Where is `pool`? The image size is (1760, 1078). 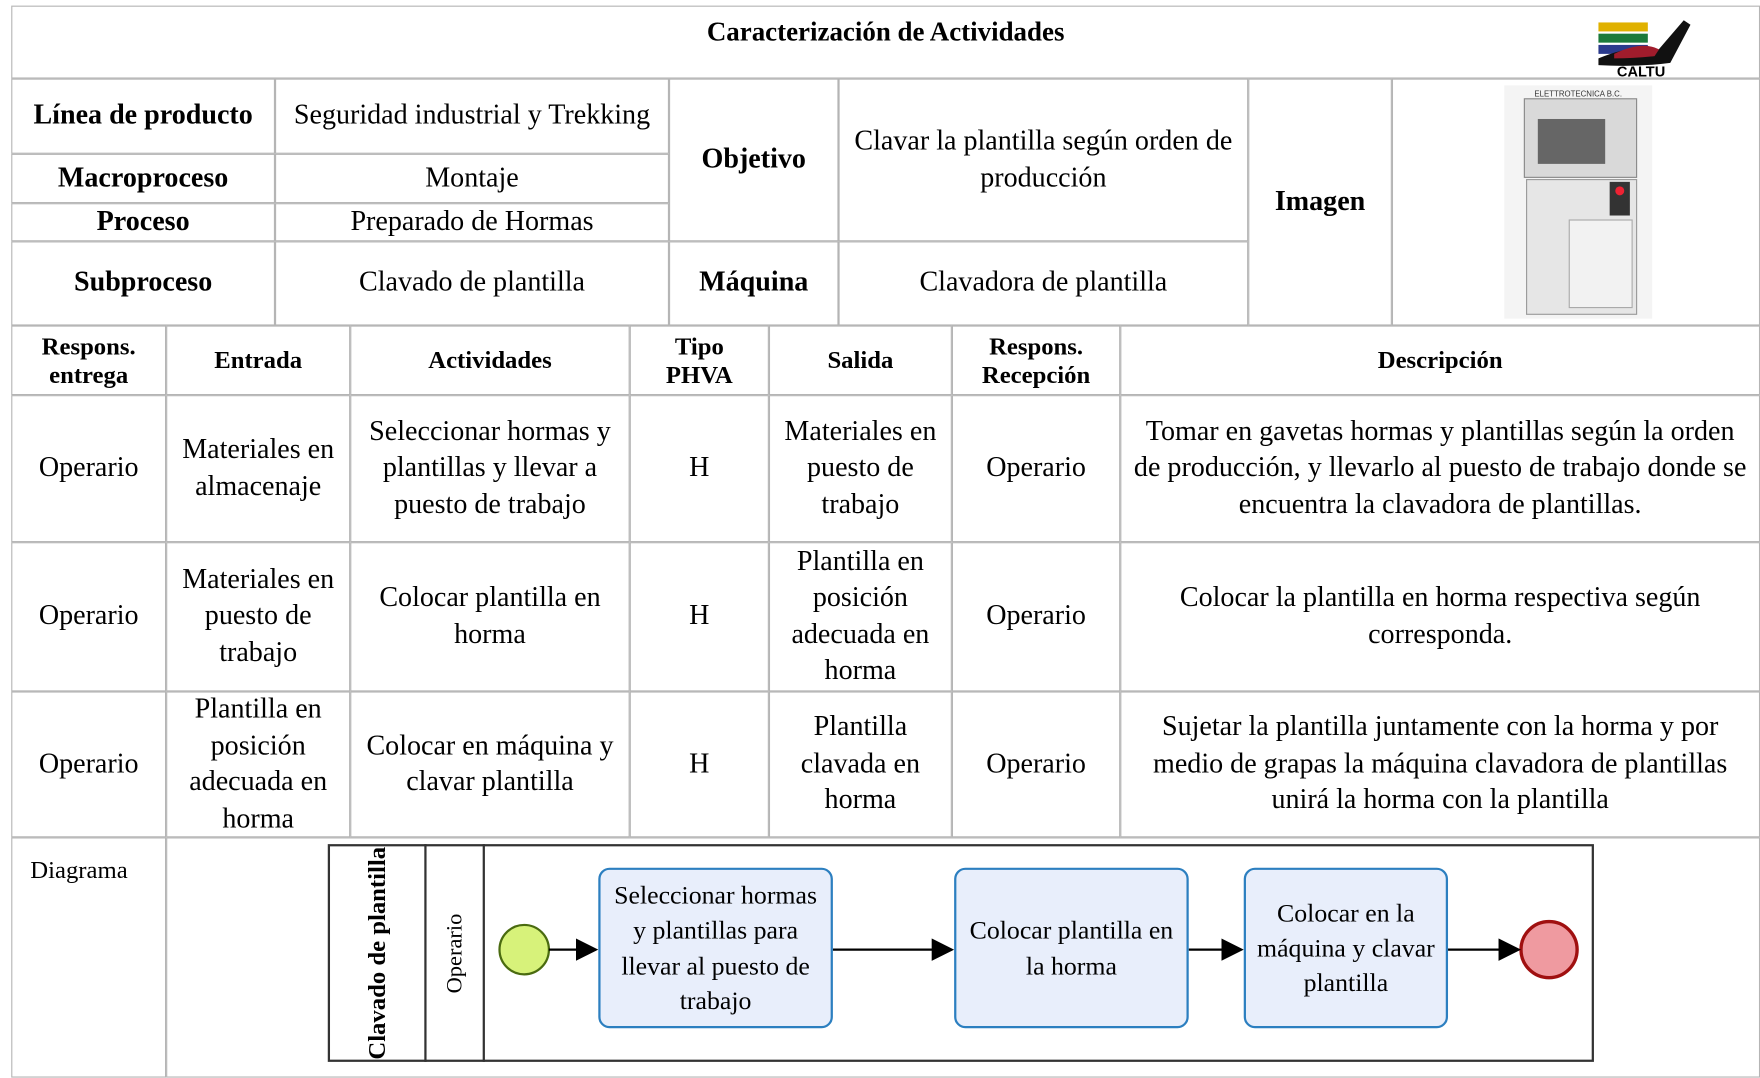 pool is located at coordinates (960, 953).